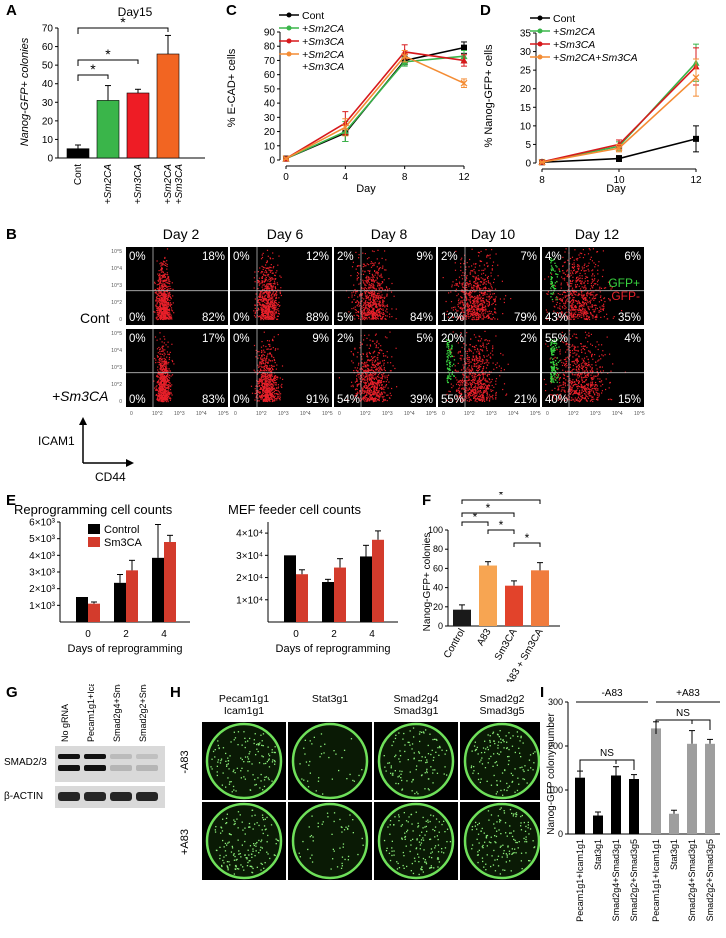  What do you see at coordinates (95, 318) in the screenshot?
I see `panel-b-row-label-cont: Cont` at bounding box center [95, 318].